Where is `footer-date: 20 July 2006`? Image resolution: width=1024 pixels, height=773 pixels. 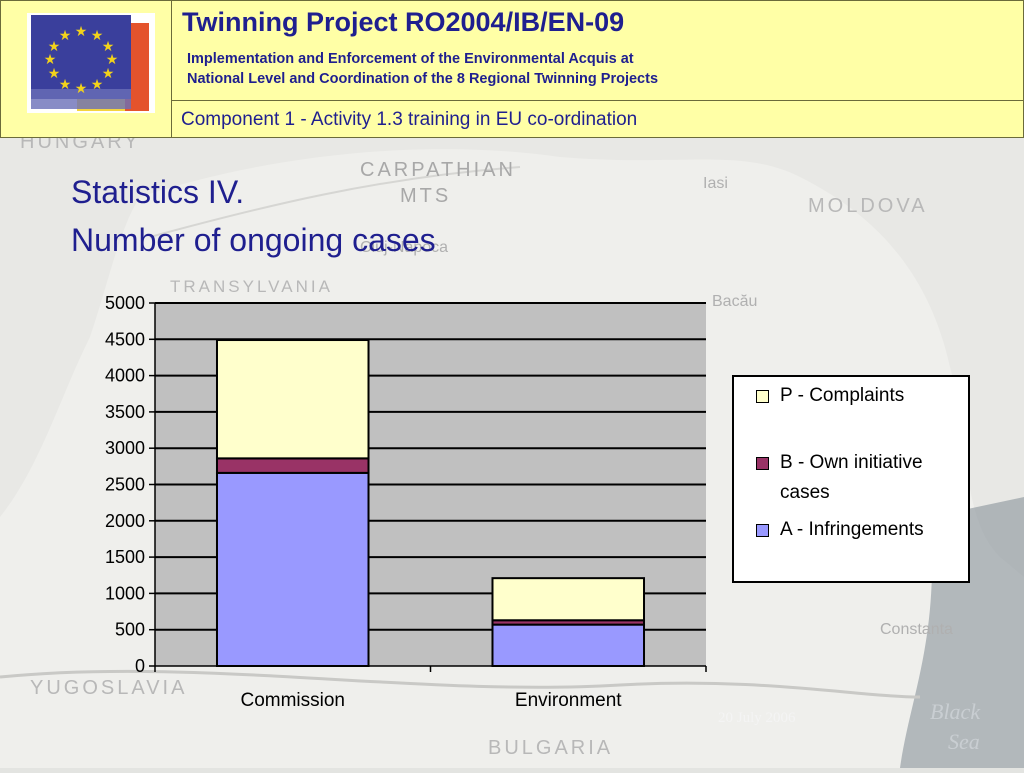
footer-date: 20 July 2006 is located at coordinates (757, 718).